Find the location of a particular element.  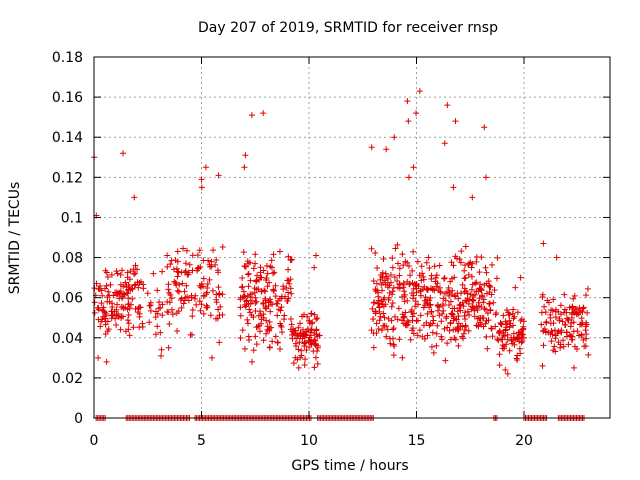

y-tick-label: 0.04 is located at coordinates (67, 339).